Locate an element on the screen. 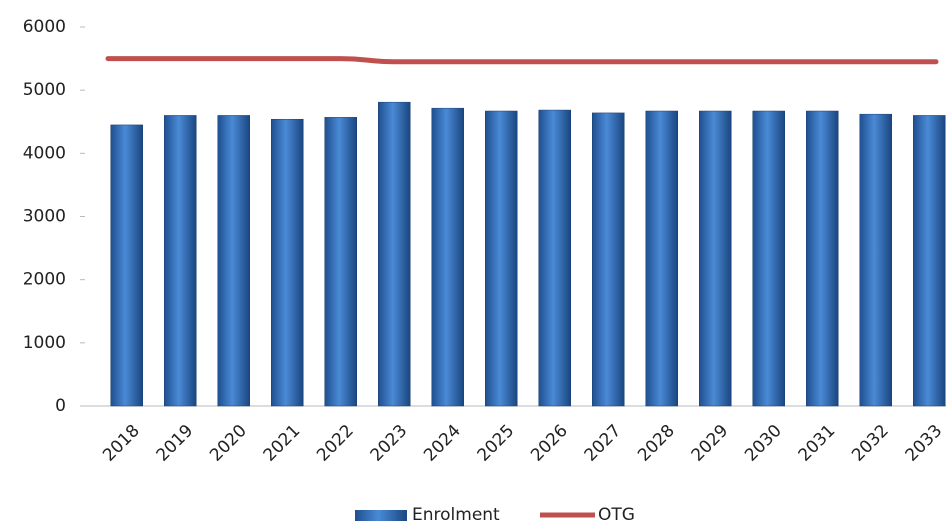  y-tick-label: 0 is located at coordinates (60, 406).